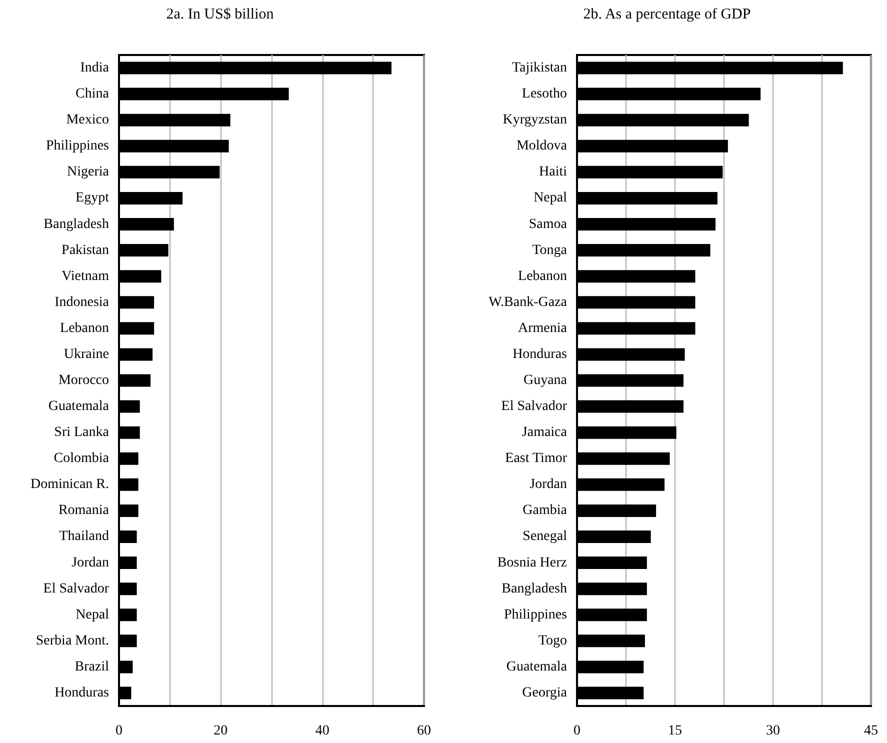 The width and height of the screenshot is (887, 743). Describe the element at coordinates (83, 380) in the screenshot. I see `y-tick-label: Morocco` at that location.